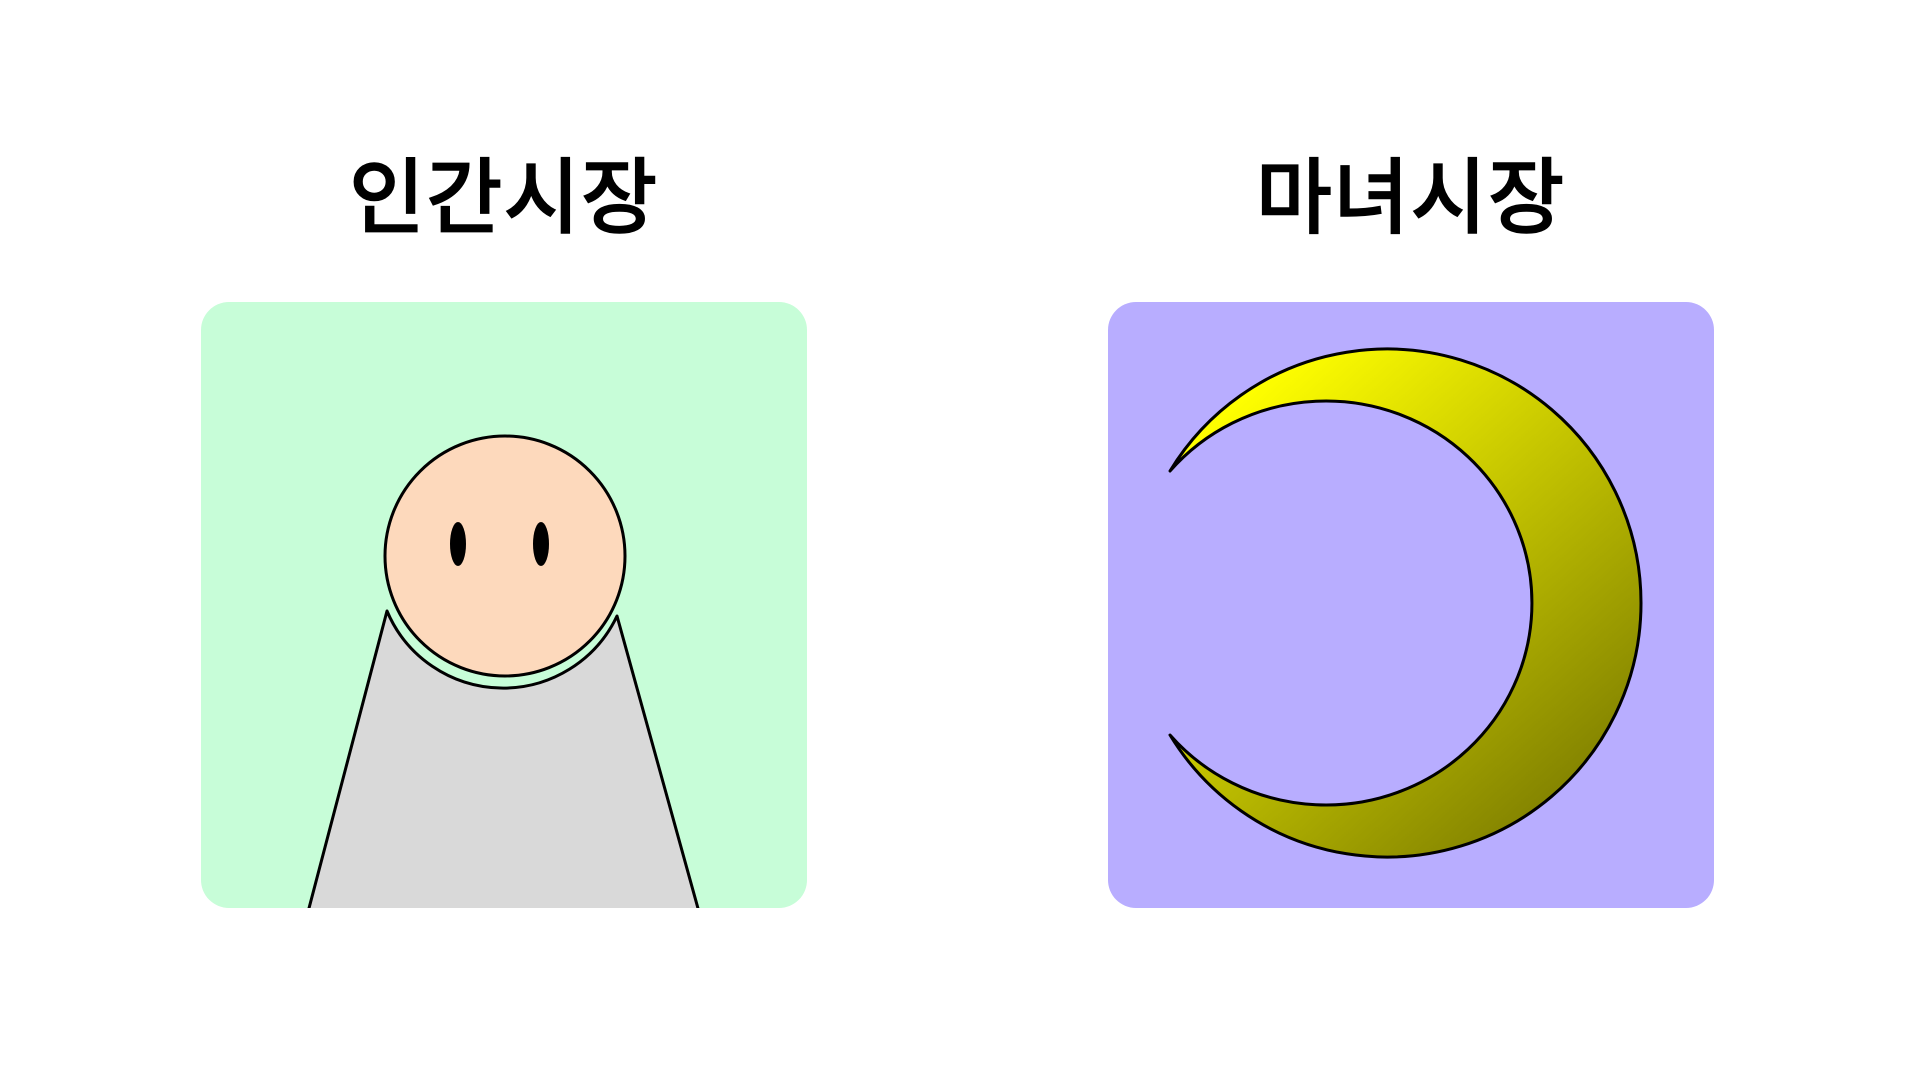  What do you see at coordinates (1411, 198) in the screenshot?
I see `witch-market-title: 마녀시장` at bounding box center [1411, 198].